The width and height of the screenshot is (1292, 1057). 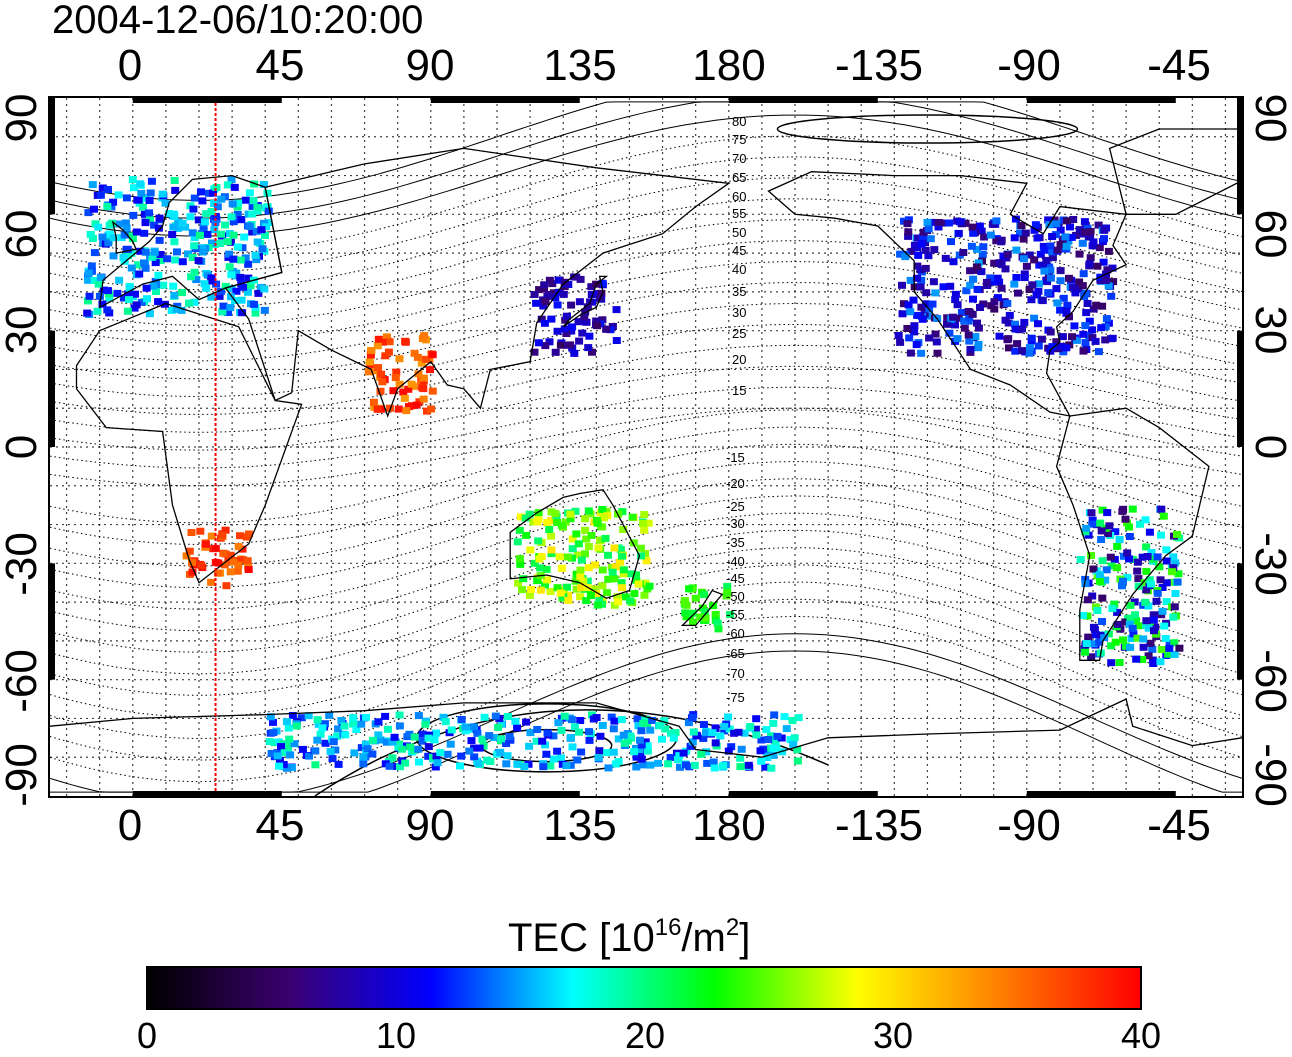 What do you see at coordinates (745, 938) in the screenshot?
I see `colorbar-title-close: ]` at bounding box center [745, 938].